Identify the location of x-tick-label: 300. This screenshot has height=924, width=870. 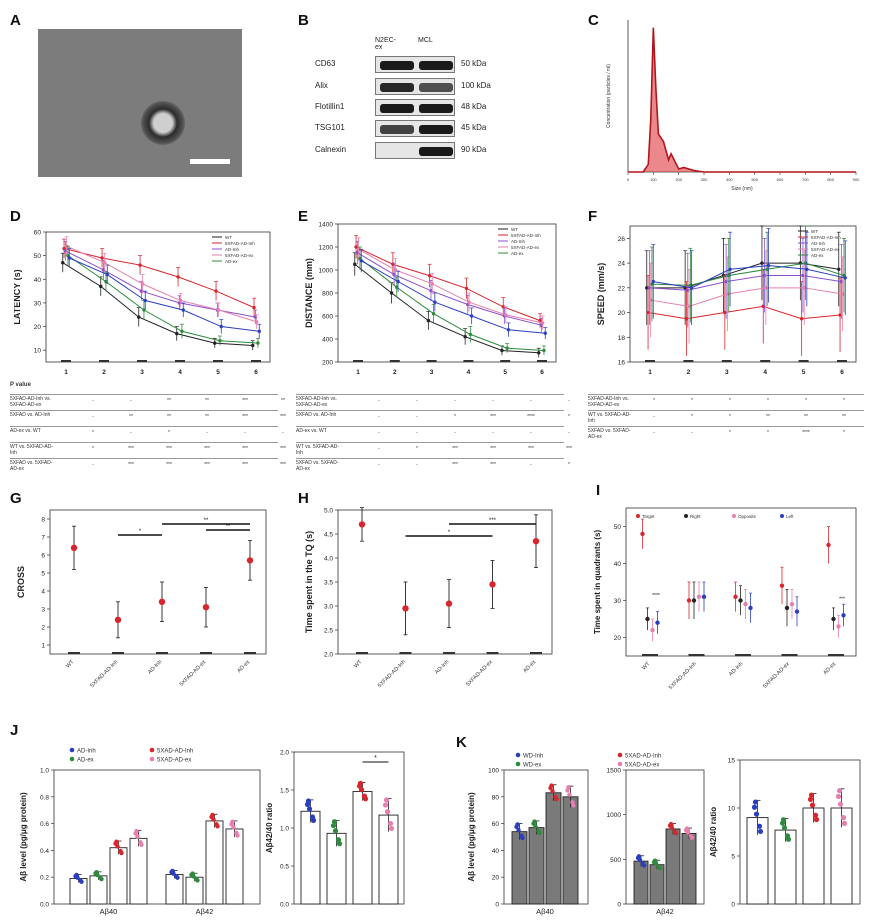
(704, 179).